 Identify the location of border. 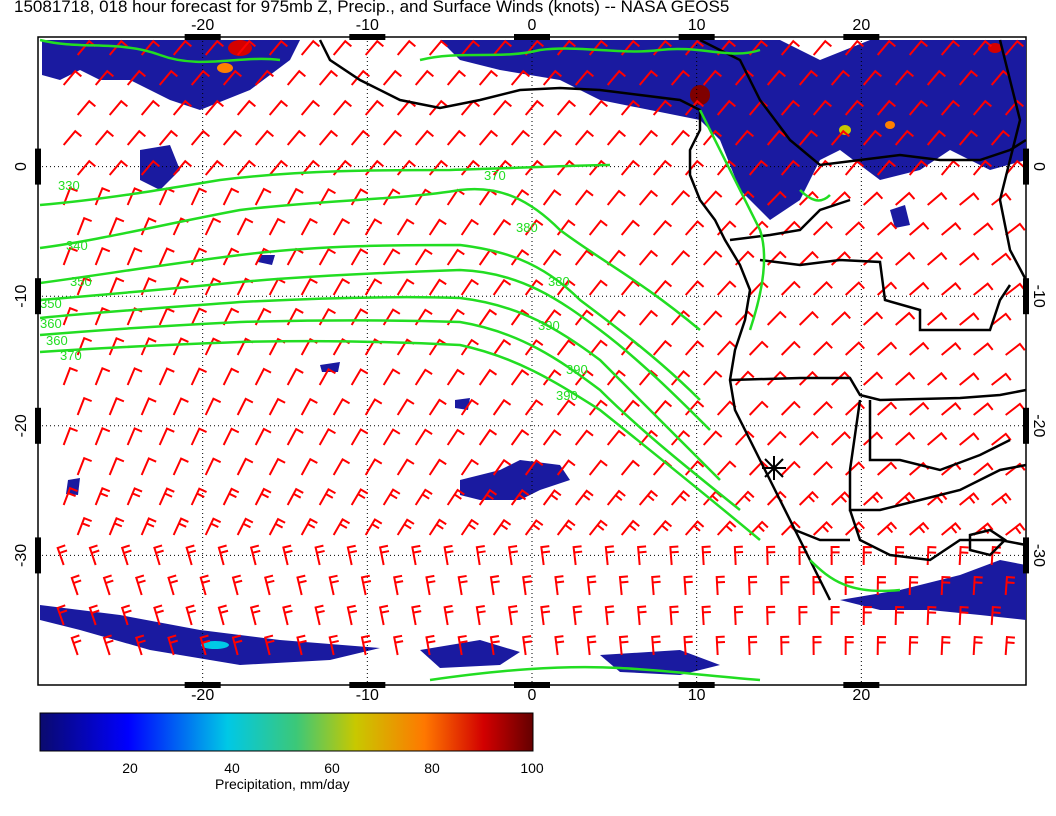
(878, 389).